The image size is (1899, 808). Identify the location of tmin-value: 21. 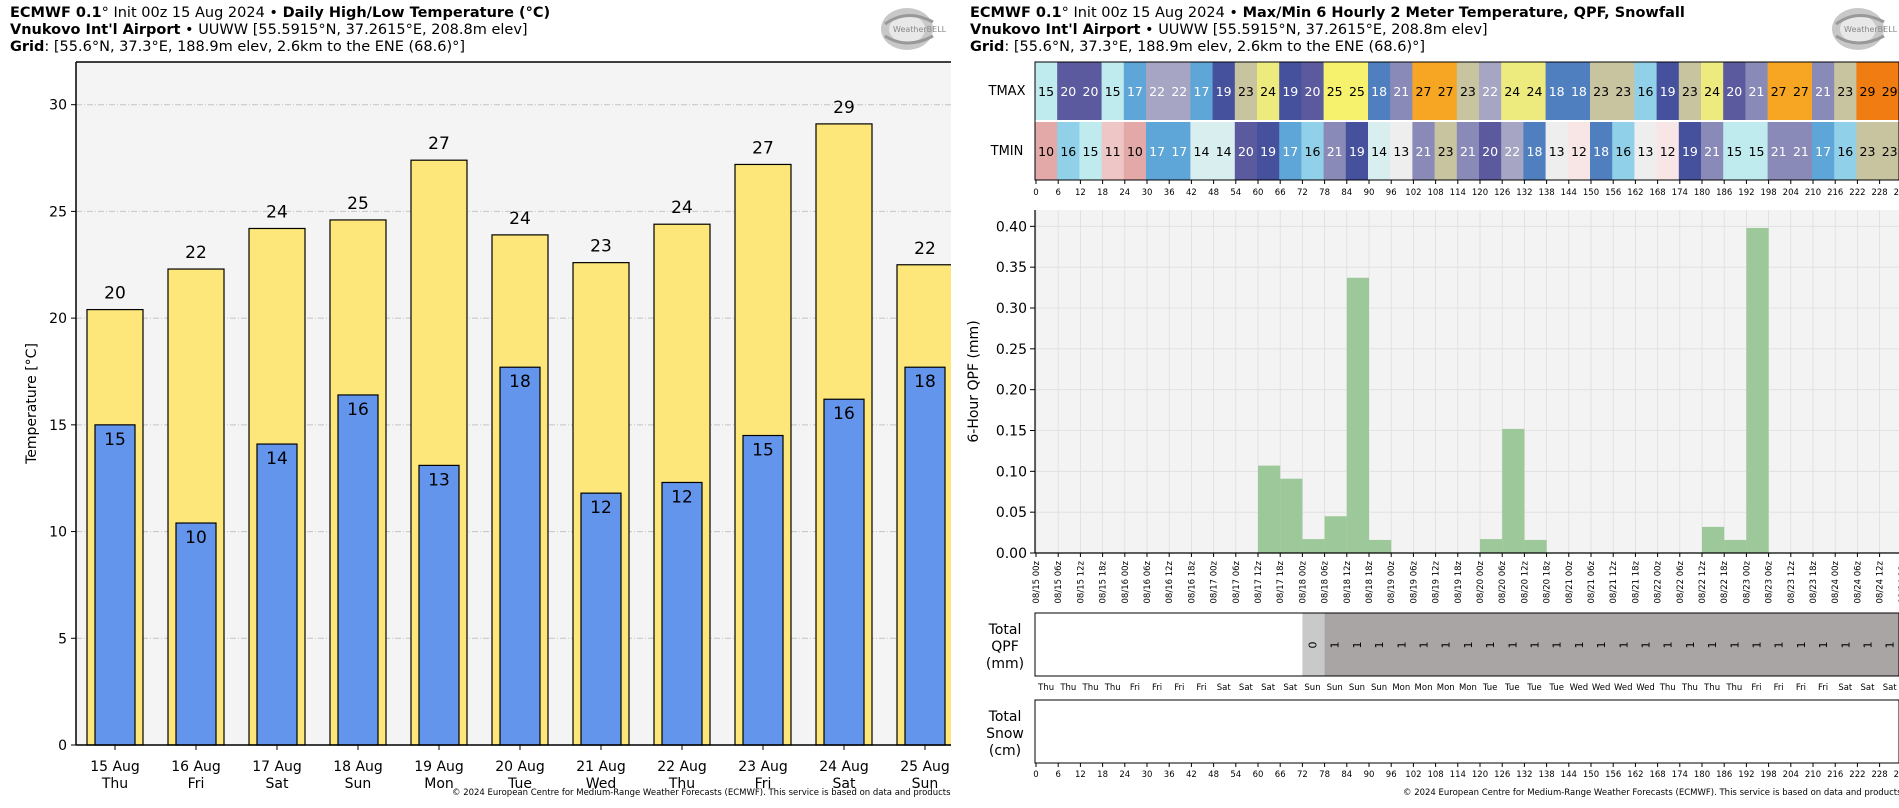
(1335, 151).